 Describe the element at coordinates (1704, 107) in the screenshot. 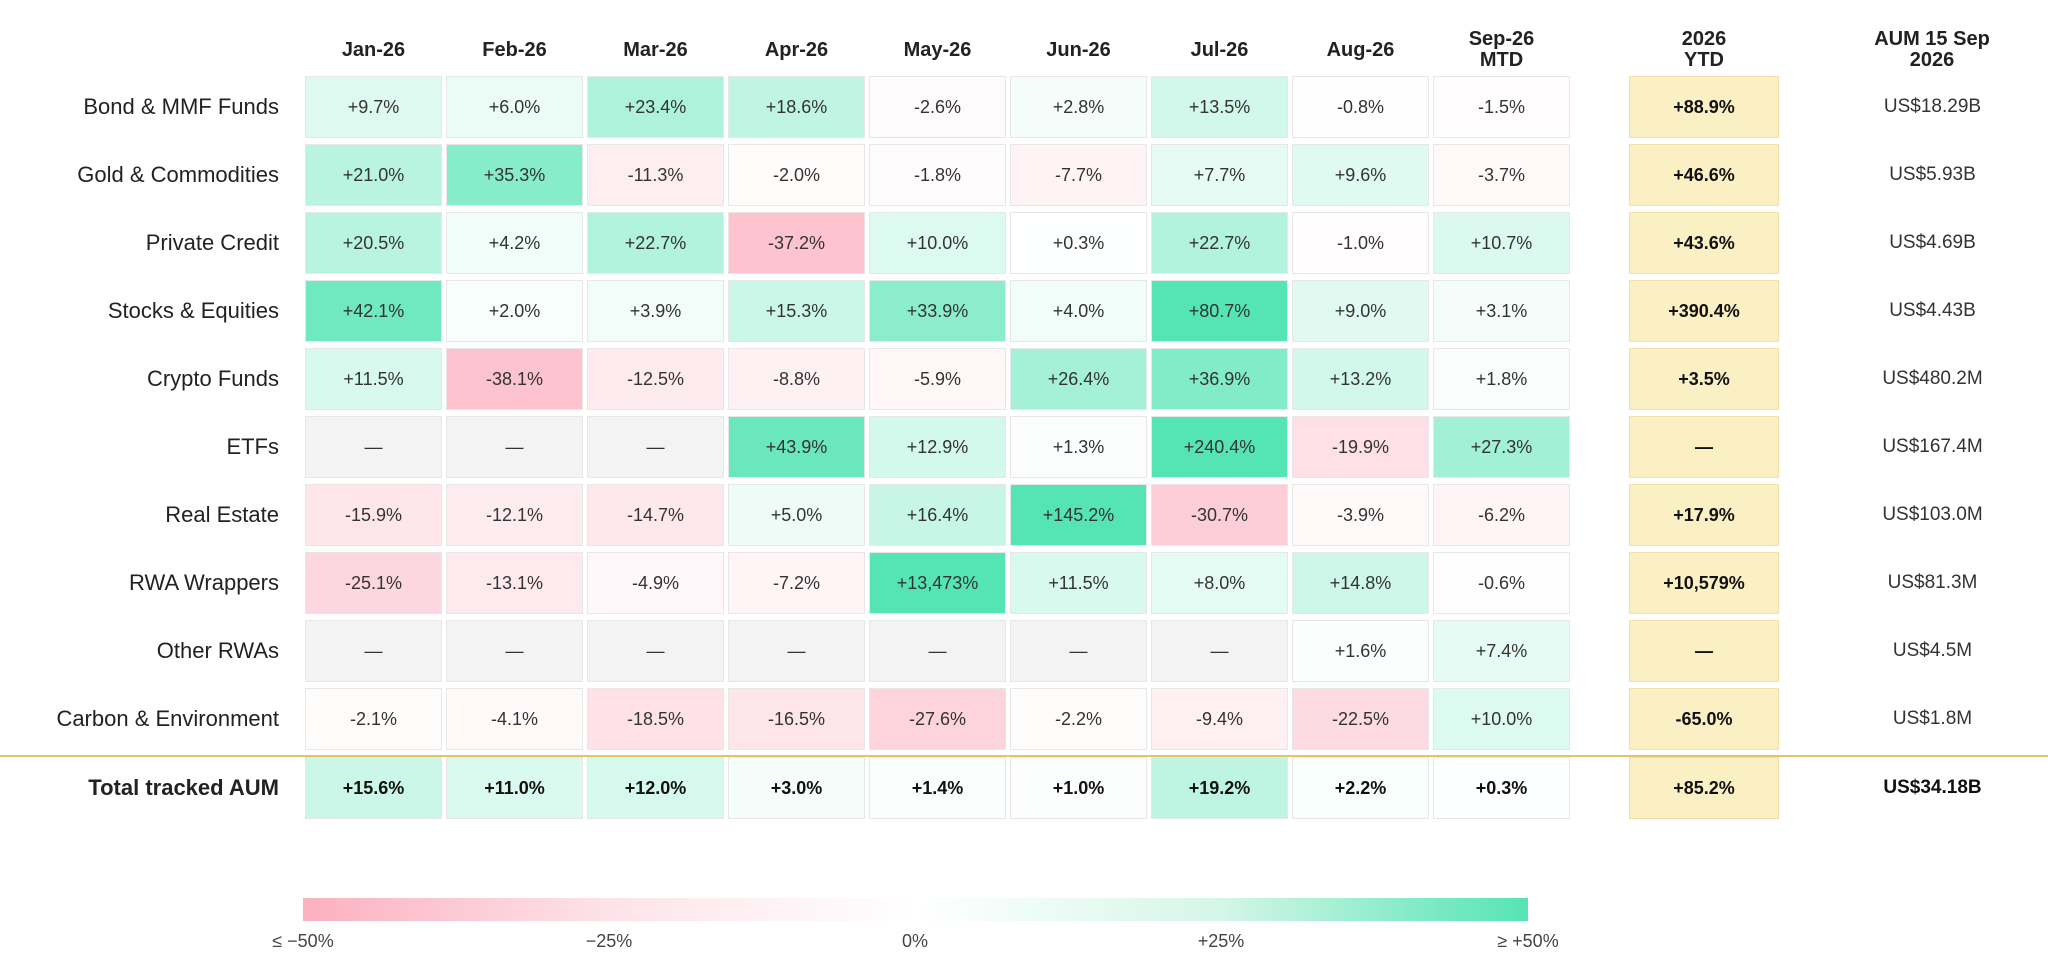

I see `ytd-cell: +88.9%` at that location.